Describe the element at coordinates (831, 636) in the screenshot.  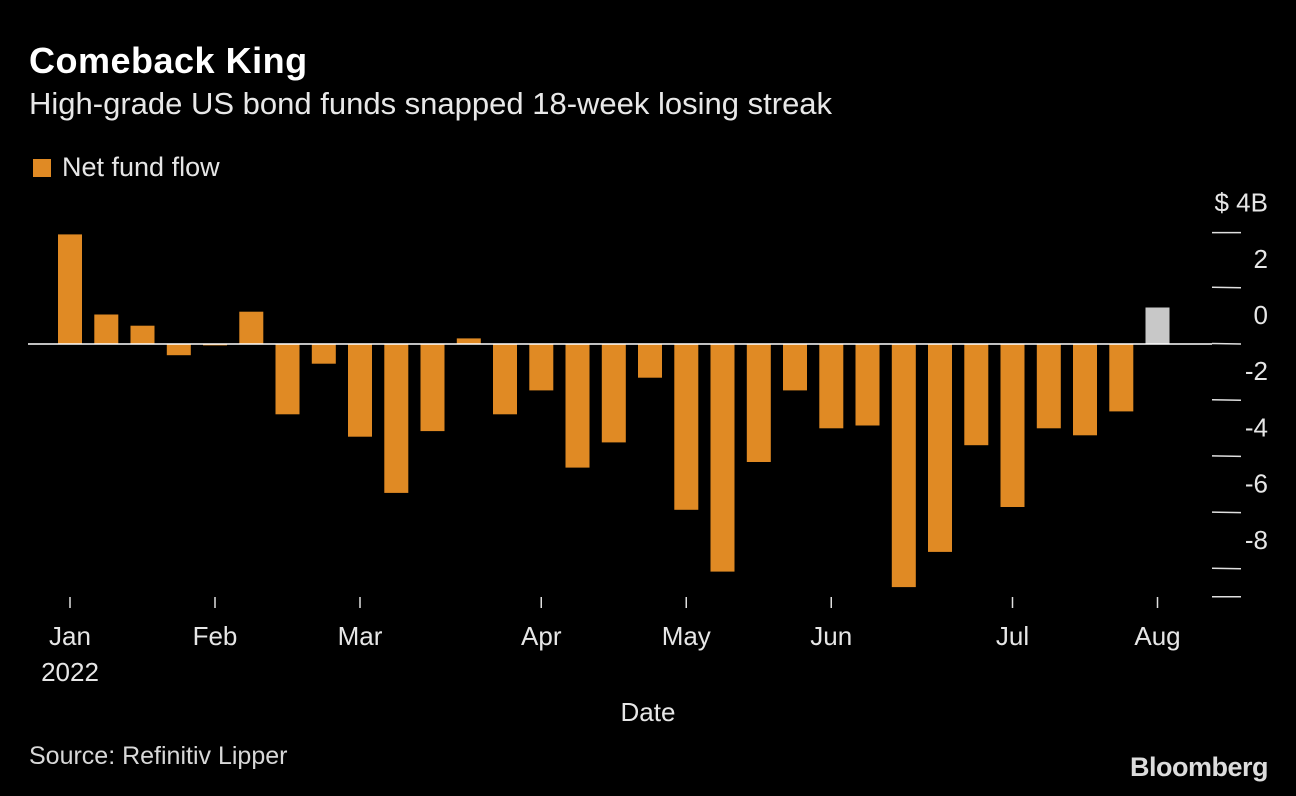
I see `x-tick-label-5: Jun` at that location.